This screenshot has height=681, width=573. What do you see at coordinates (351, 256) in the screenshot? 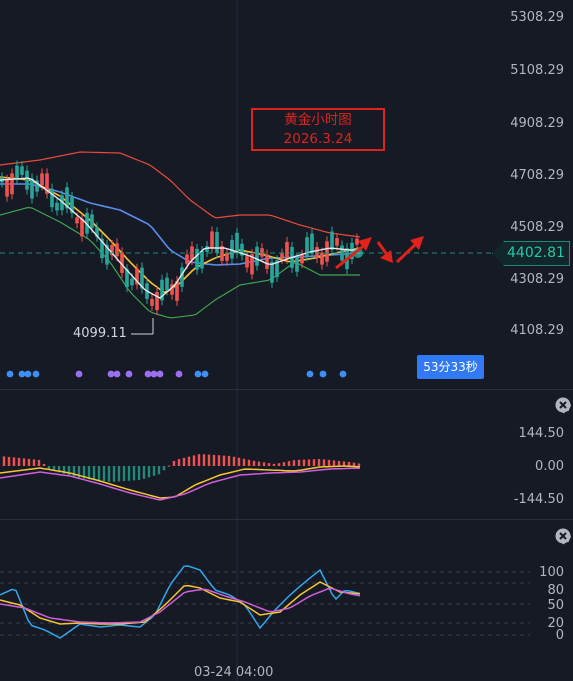
I see `arrow-up-1-shaft` at bounding box center [351, 256].